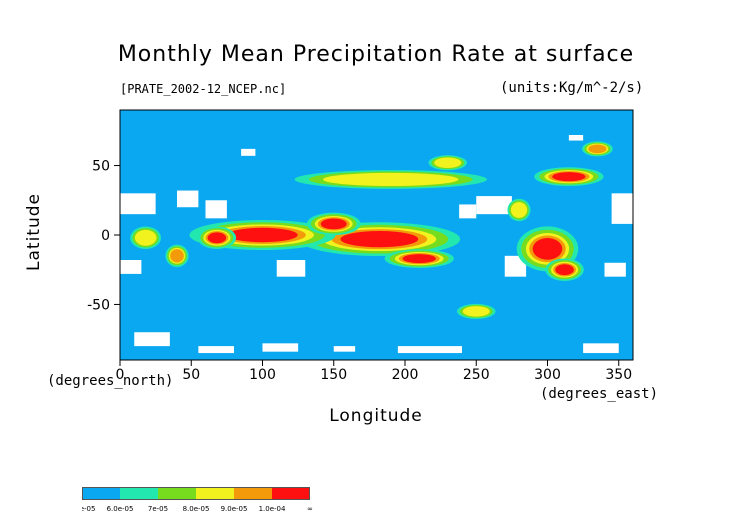 The width and height of the screenshot is (752, 532). What do you see at coordinates (310, 509) in the screenshot?
I see `colorbar-label: ∞` at bounding box center [310, 509].